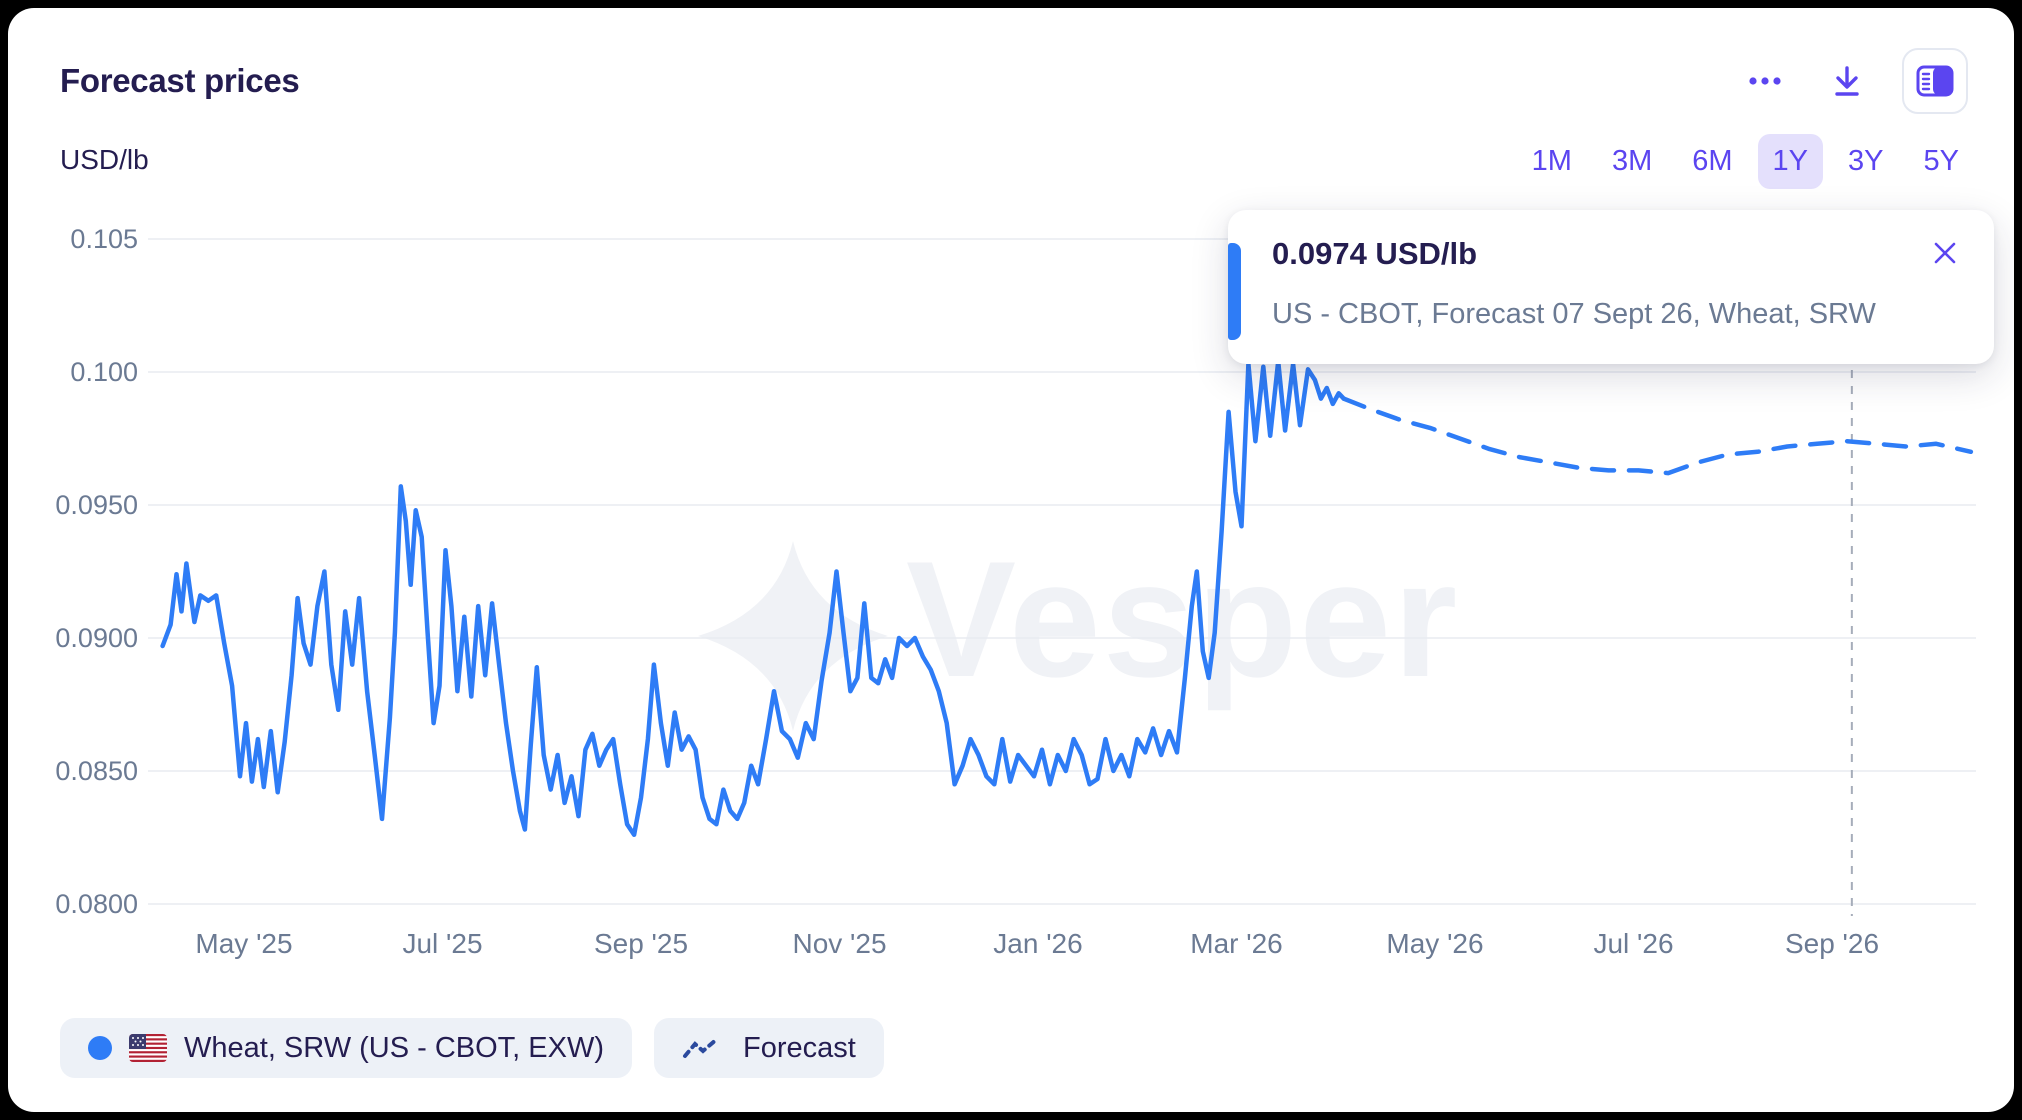 This screenshot has height=1120, width=2022. What do you see at coordinates (1790, 161) in the screenshot?
I see `range-1y-selected: 1Y` at bounding box center [1790, 161].